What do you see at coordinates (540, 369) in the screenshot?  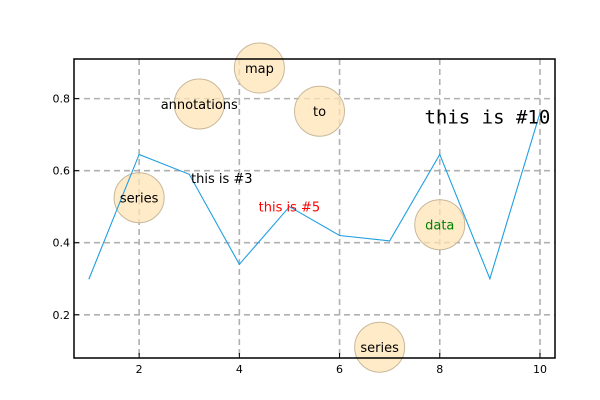 I see `x-tick-label: 10` at bounding box center [540, 369].